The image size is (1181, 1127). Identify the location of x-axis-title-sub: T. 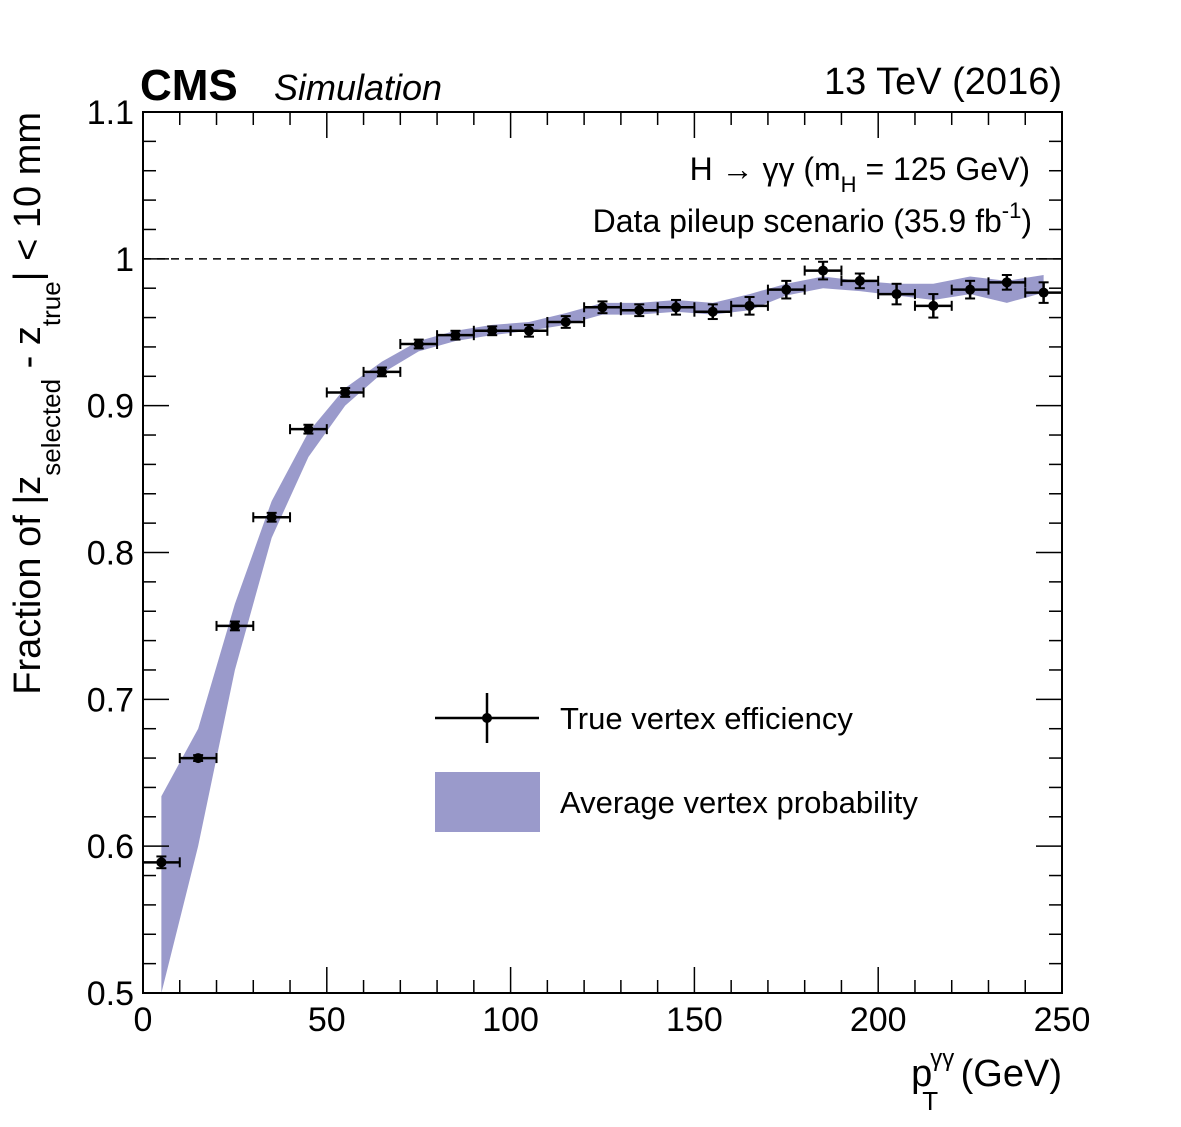
(930, 1101).